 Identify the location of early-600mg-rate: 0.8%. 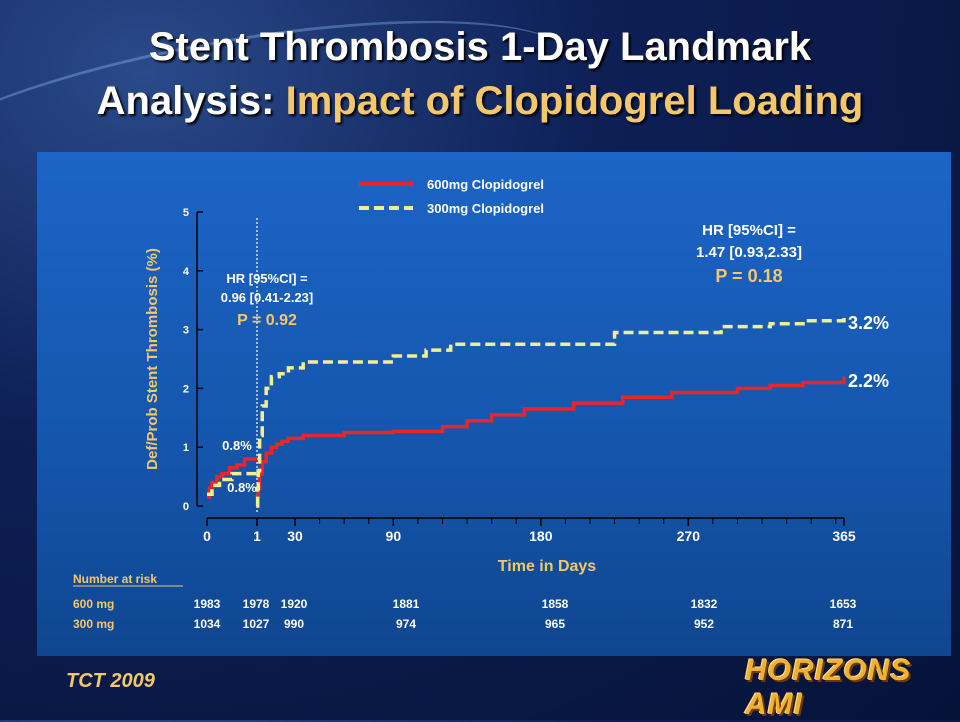
(237, 445).